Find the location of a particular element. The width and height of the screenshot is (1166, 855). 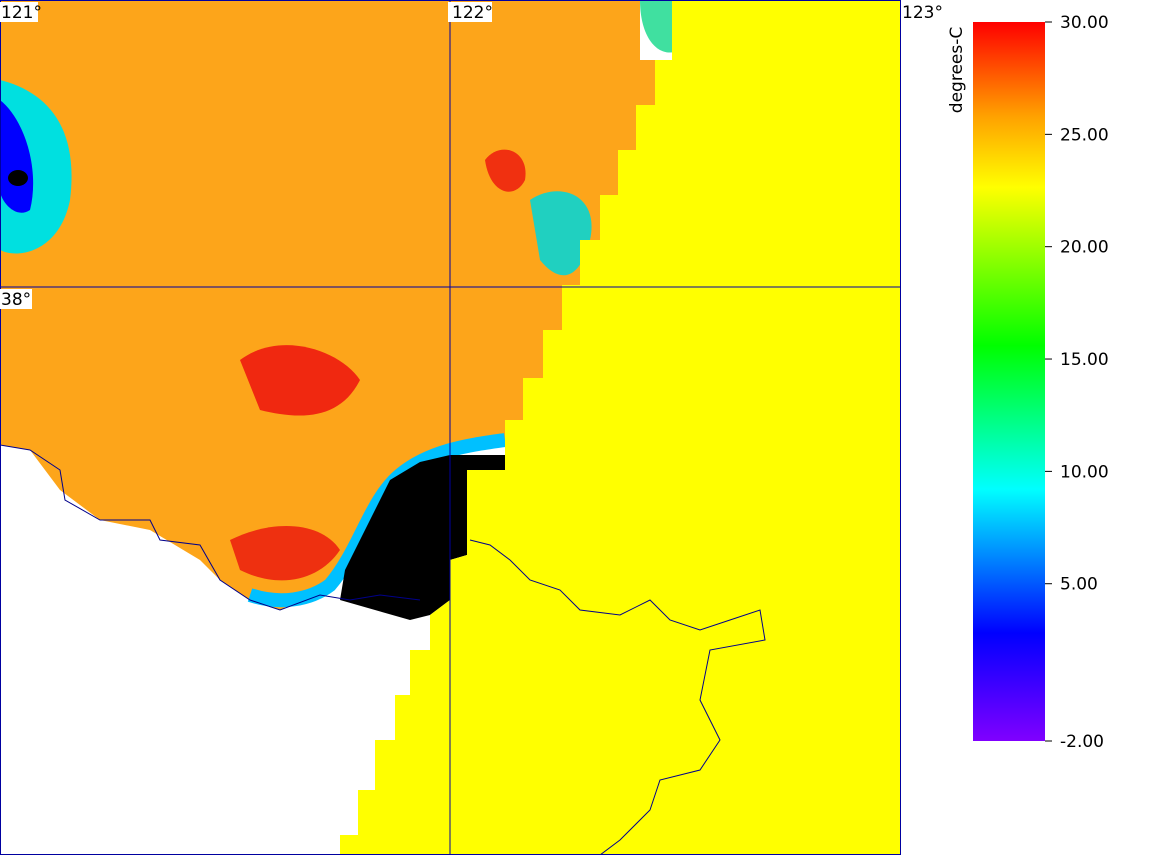

lon-label: 121° is located at coordinates (21, 13).